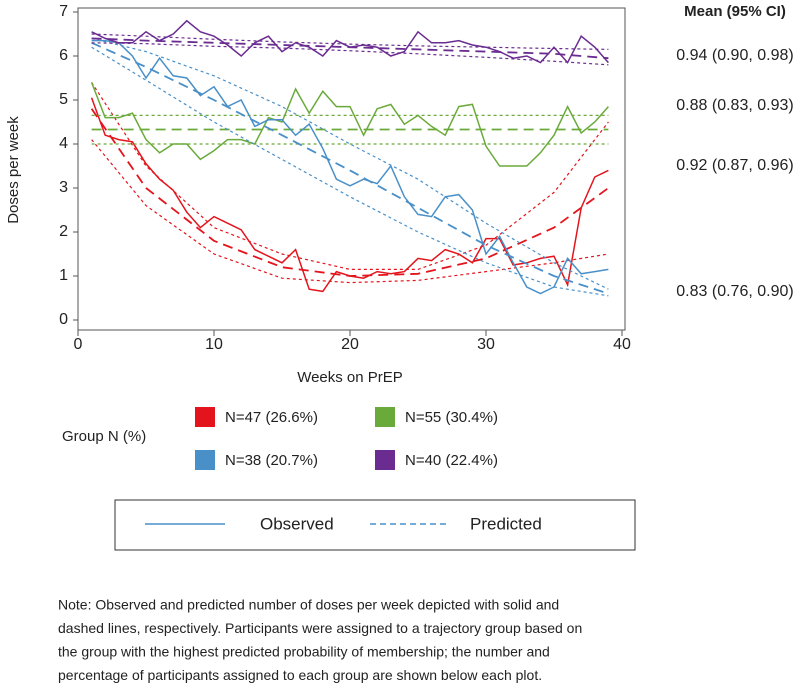  I want to click on style-legend-box, so click(375, 525).